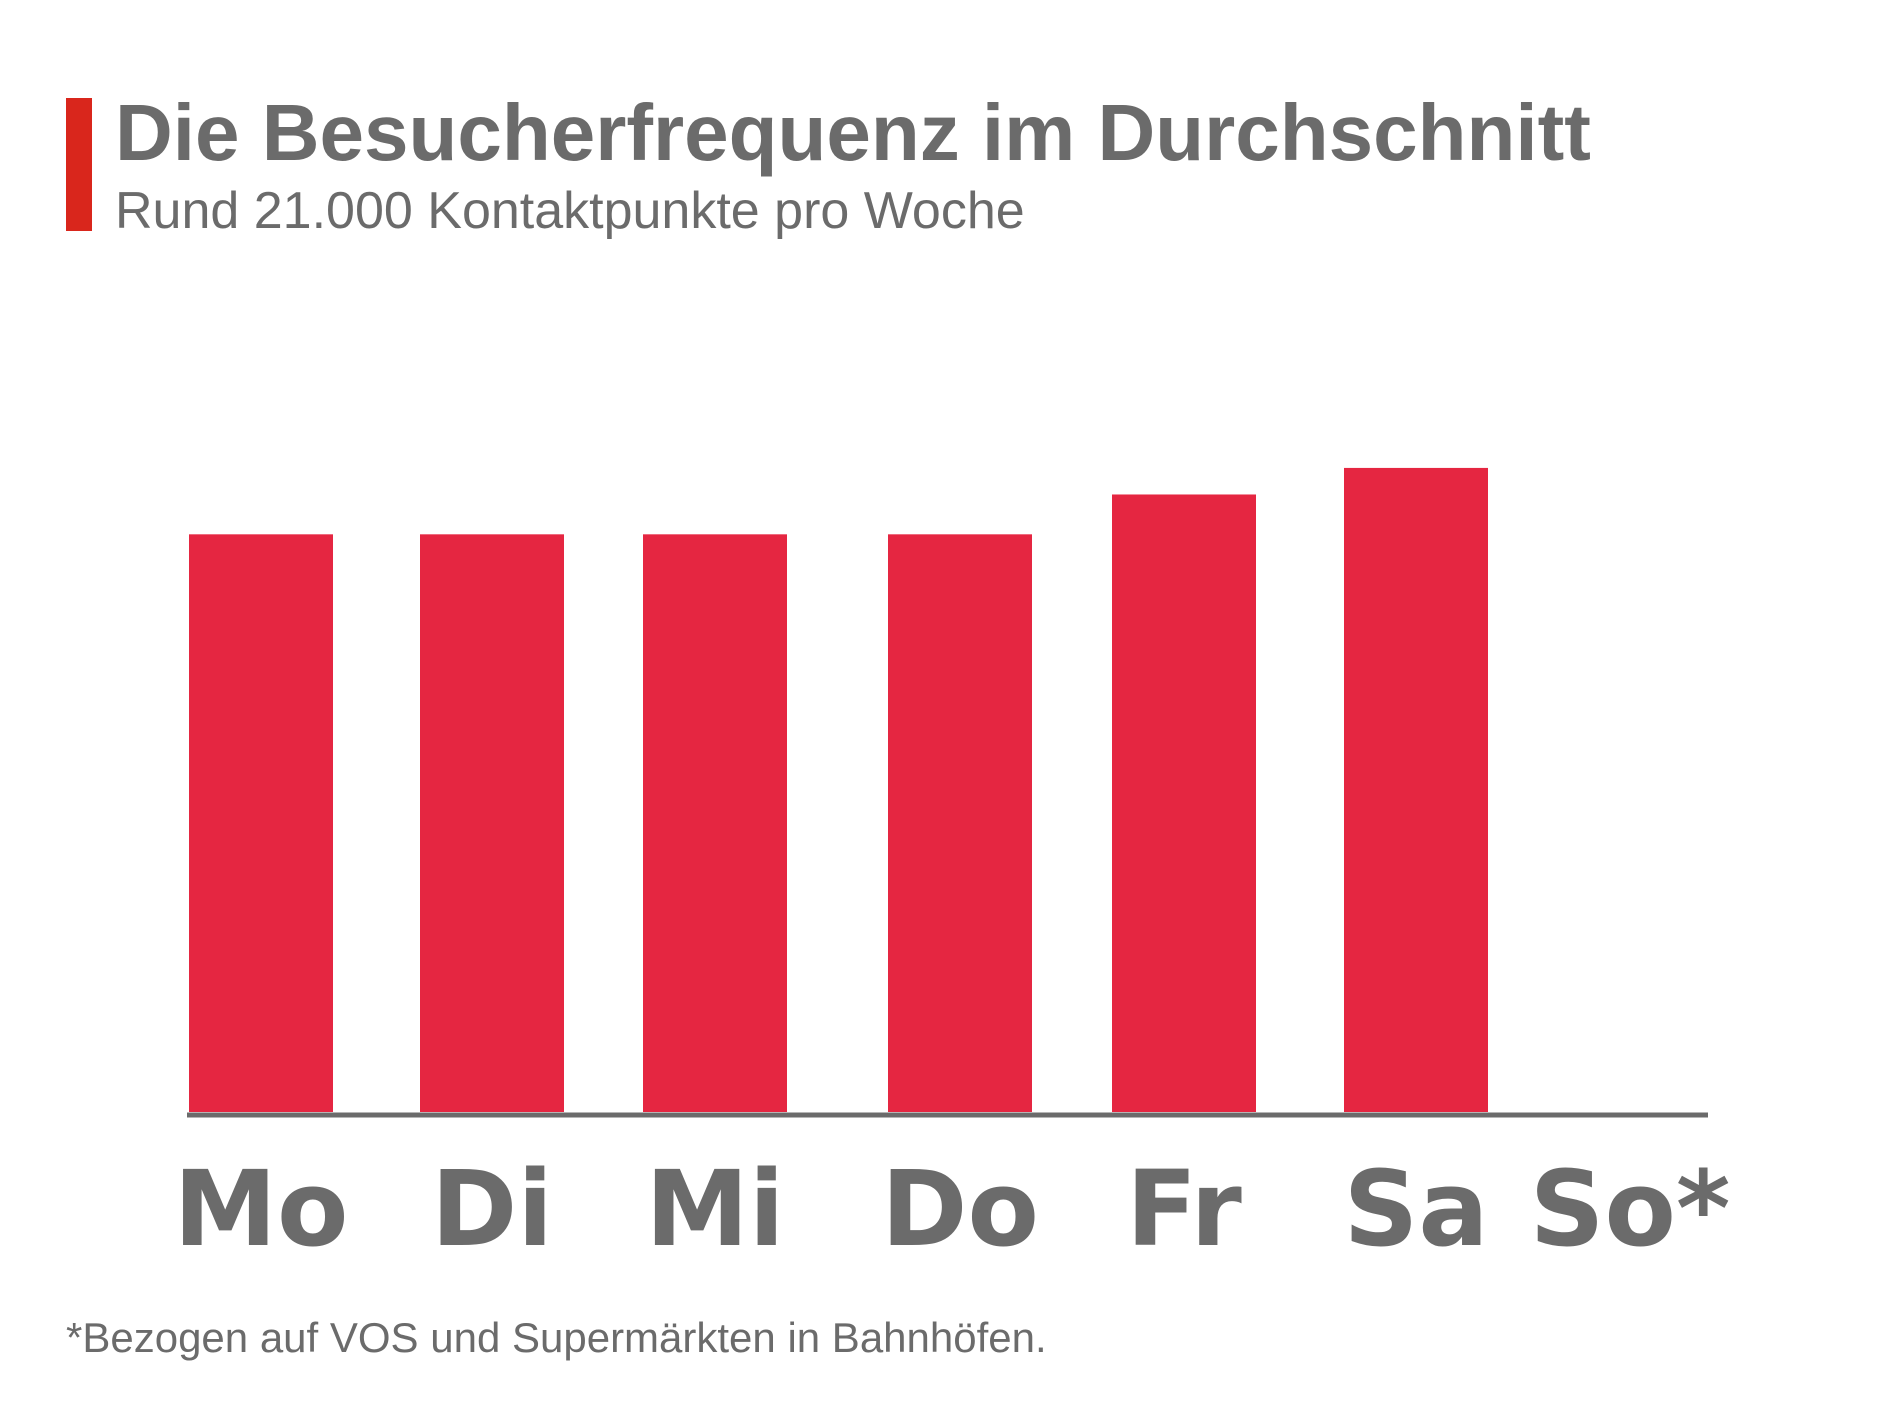 Image resolution: width=1890 pixels, height=1417 pixels. Describe the element at coordinates (492, 1209) in the screenshot. I see `tick-label-di: Di` at that location.